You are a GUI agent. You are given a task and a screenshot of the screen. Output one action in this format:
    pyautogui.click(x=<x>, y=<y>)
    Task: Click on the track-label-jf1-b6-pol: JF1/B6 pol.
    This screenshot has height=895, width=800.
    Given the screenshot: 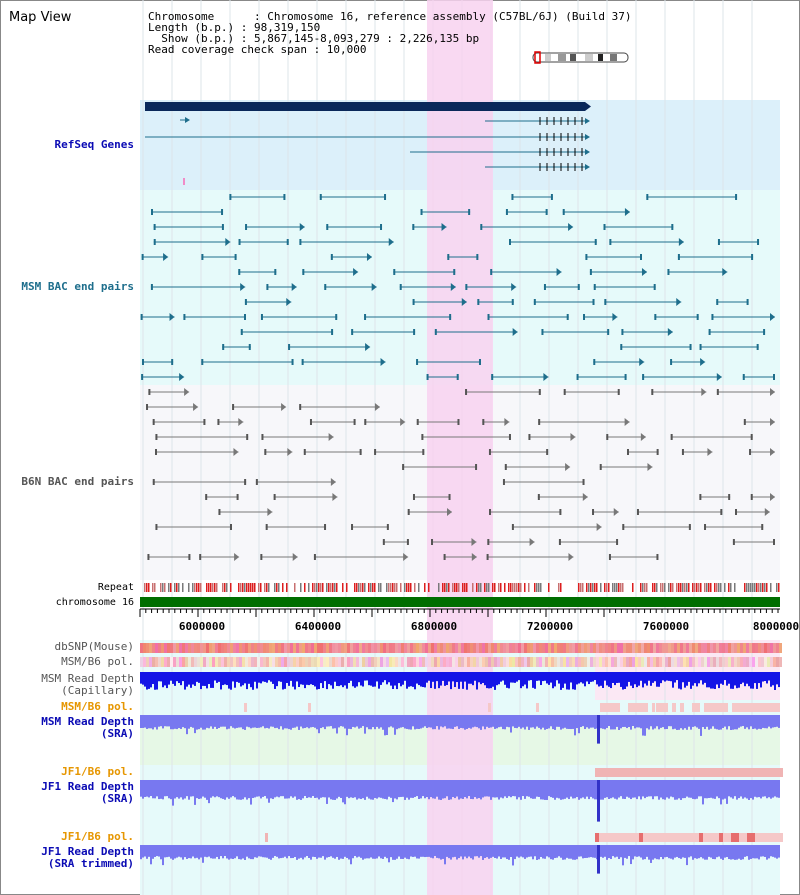 What is the action you would take?
    pyautogui.click(x=97, y=771)
    